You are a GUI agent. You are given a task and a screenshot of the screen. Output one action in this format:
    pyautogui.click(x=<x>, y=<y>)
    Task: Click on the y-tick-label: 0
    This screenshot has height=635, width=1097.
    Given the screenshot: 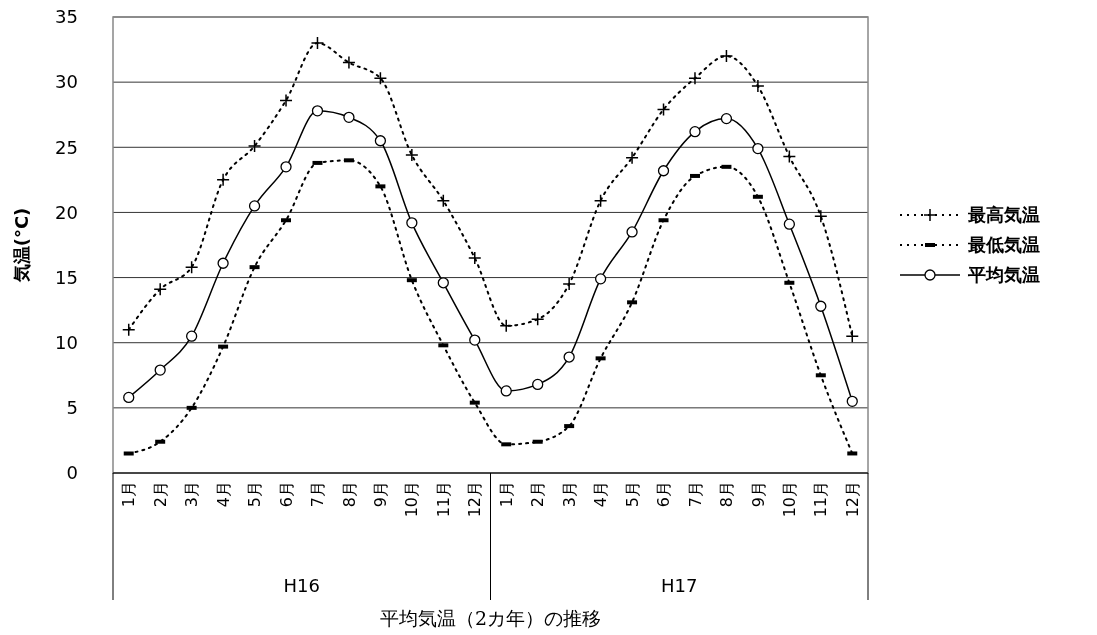 What is the action you would take?
    pyautogui.click(x=72, y=473)
    